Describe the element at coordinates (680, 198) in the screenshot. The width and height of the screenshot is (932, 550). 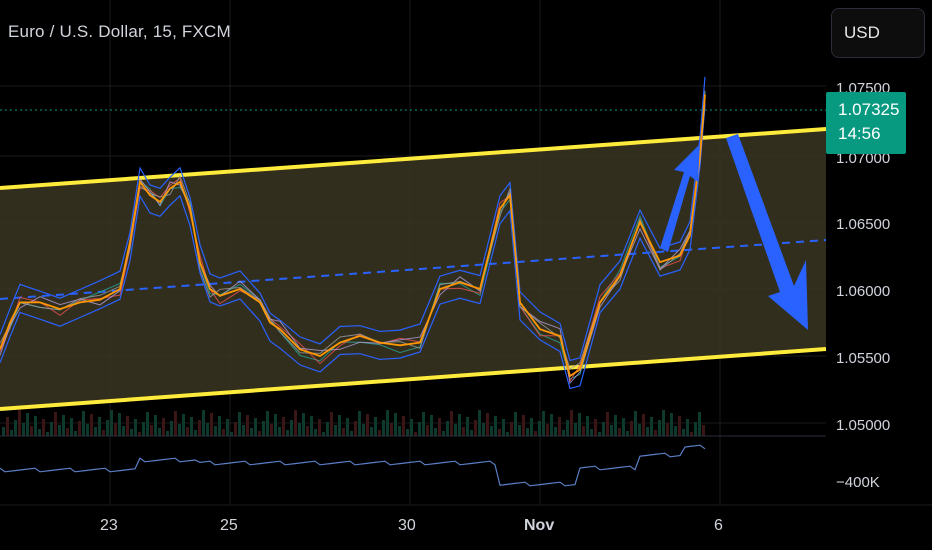
I see `up-arrow` at that location.